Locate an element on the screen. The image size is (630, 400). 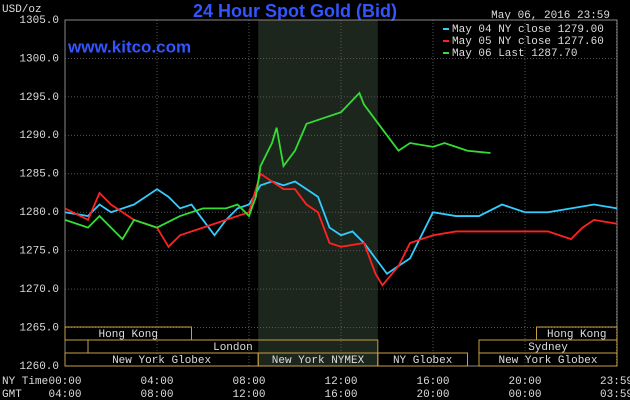
y-tick-label: 1300.0 is located at coordinates (39, 59).